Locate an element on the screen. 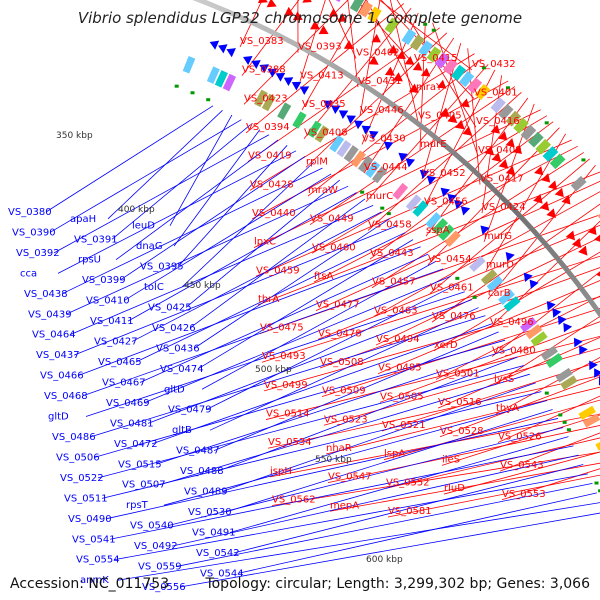 The height and width of the screenshot is (600, 600). gene-label-reverse: VS_0506 is located at coordinates (78, 457).